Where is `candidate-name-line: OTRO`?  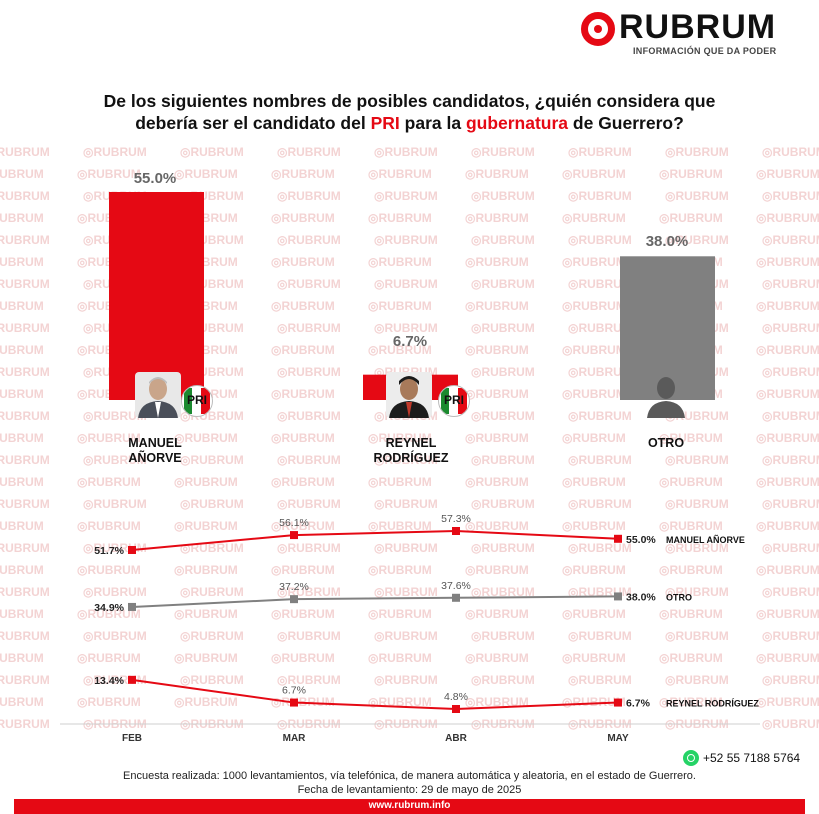 candidate-name-line: OTRO is located at coordinates (666, 443).